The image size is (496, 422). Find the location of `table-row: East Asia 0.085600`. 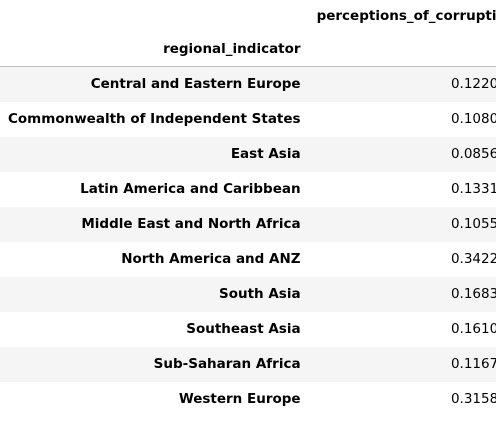

table-row: East Asia 0.085600 is located at coordinates (248, 154).